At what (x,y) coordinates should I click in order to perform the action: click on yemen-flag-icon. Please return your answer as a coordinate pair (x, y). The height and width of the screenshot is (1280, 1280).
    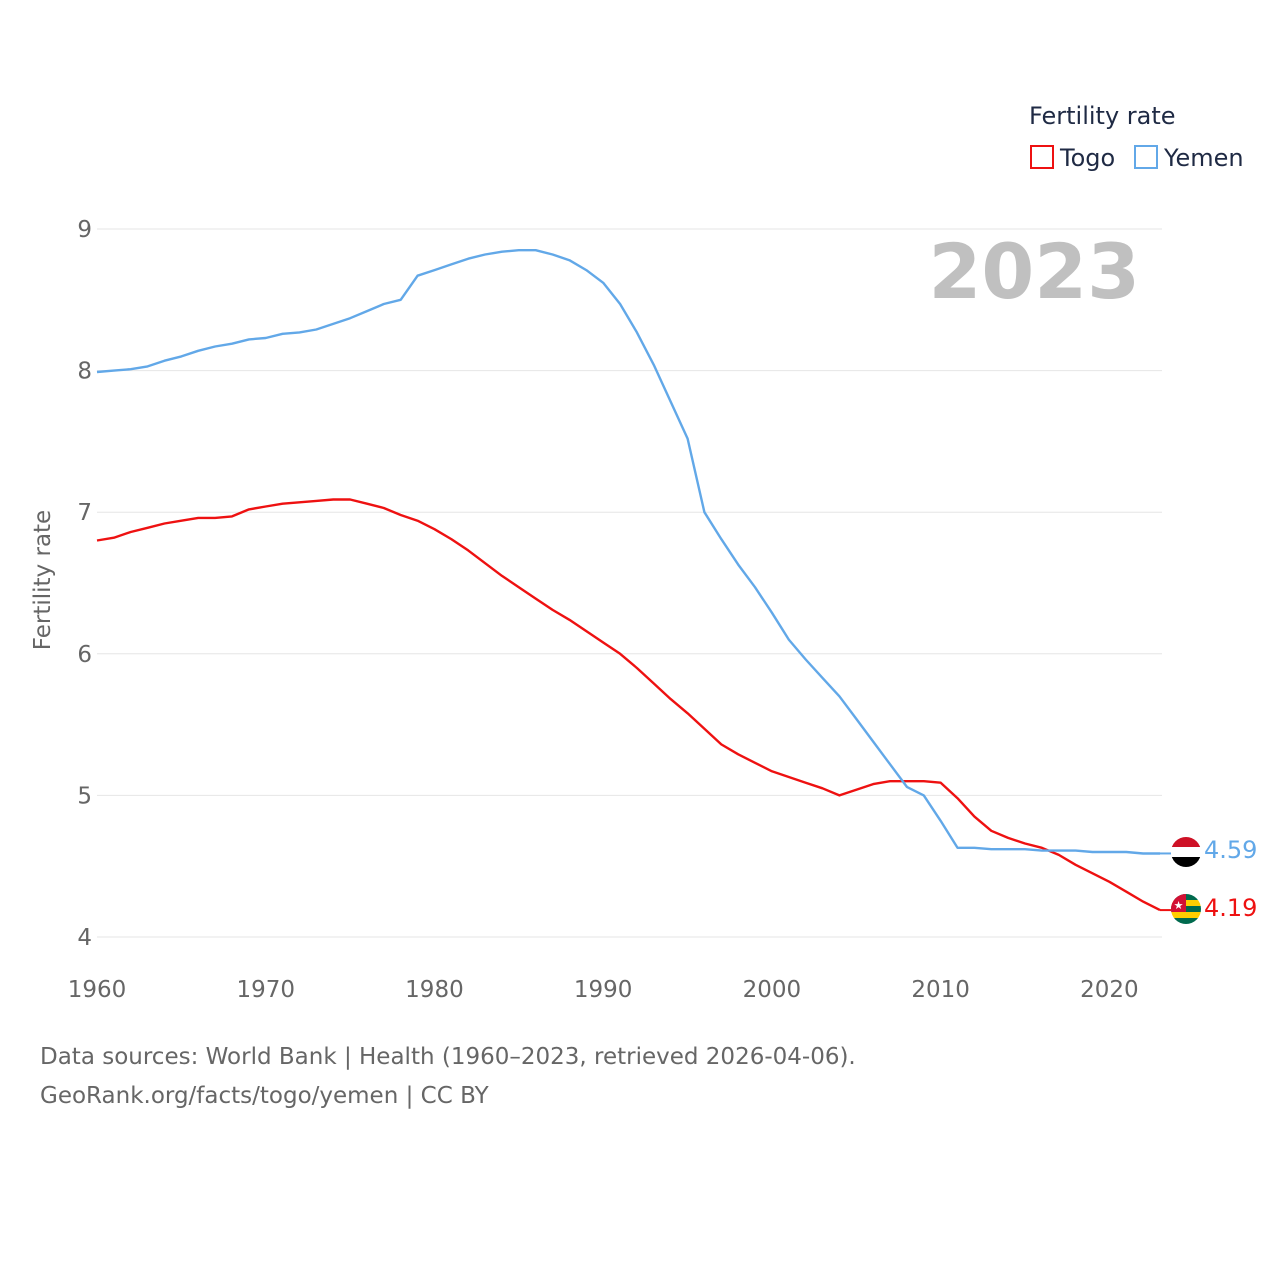
    Looking at the image, I should click on (1186, 852).